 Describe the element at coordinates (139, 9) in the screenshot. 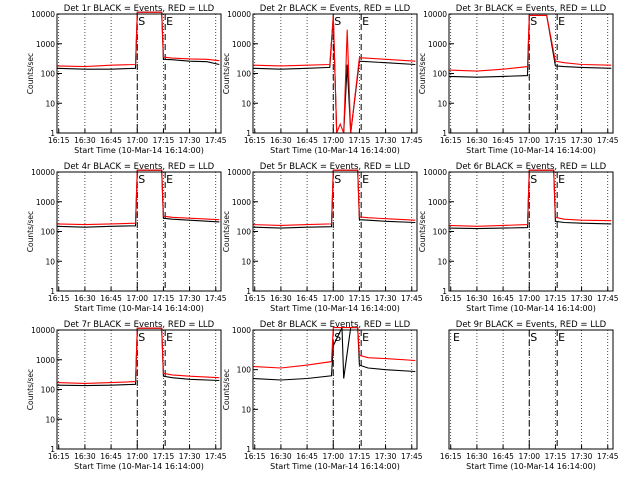

I see `chart-title: Det 1r BLACK = Events, RED = LLD` at that location.